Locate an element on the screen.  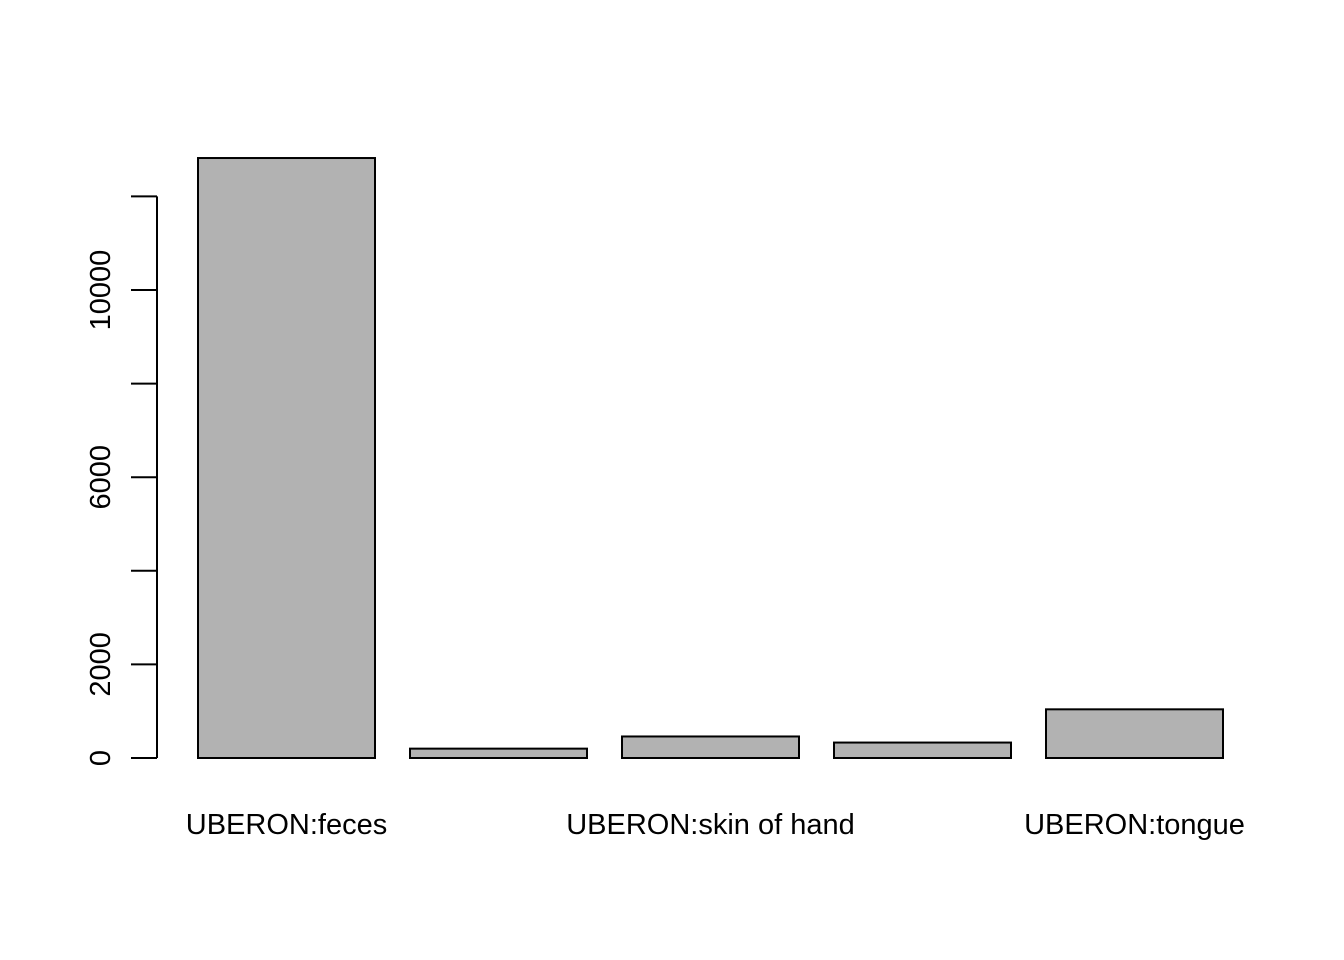
y-tick-label: 2000 is located at coordinates (101, 664).